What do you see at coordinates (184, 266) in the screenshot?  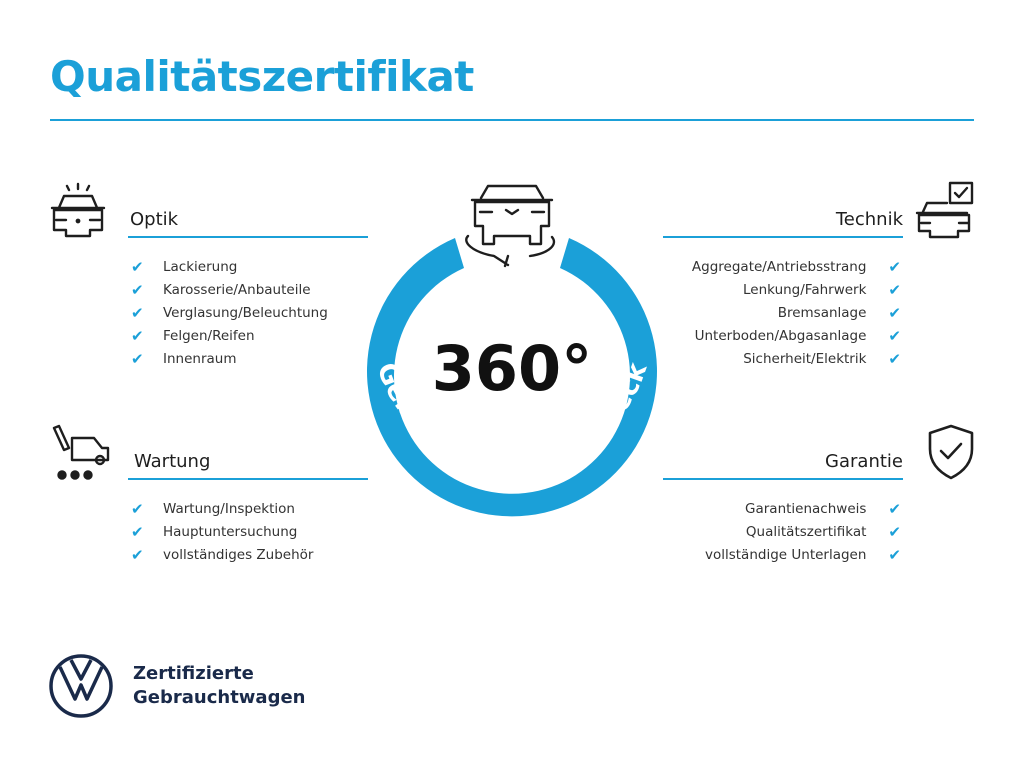 I see `list-item: ✔ Lackierung` at bounding box center [184, 266].